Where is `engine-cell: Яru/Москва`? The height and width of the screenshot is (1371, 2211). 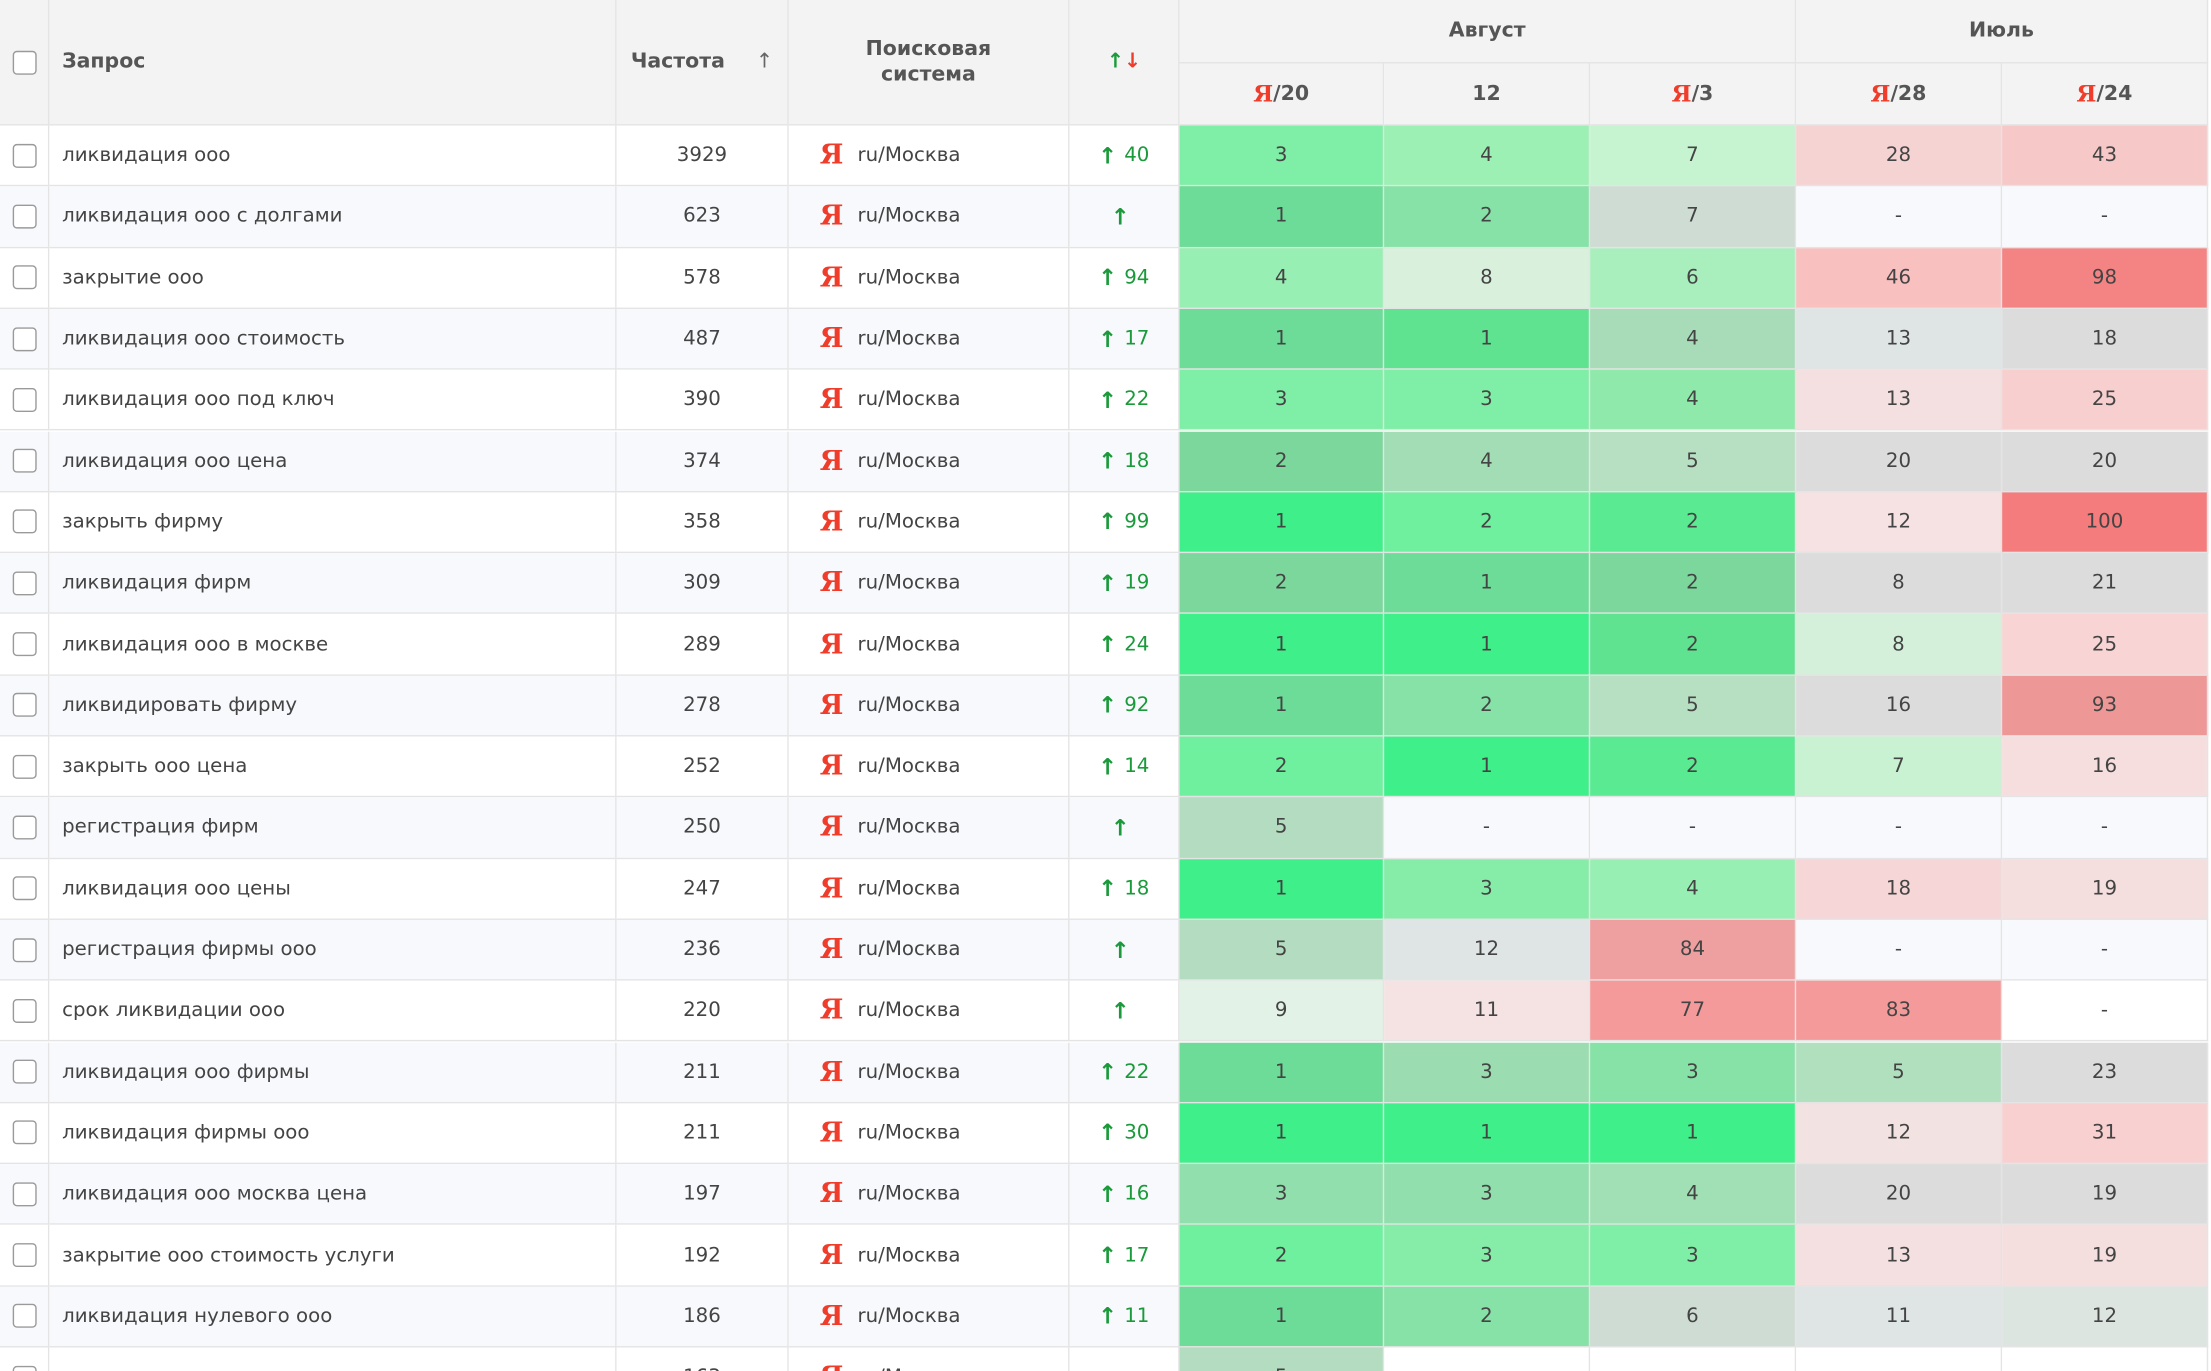 engine-cell: Яru/Москва is located at coordinates (929, 1359).